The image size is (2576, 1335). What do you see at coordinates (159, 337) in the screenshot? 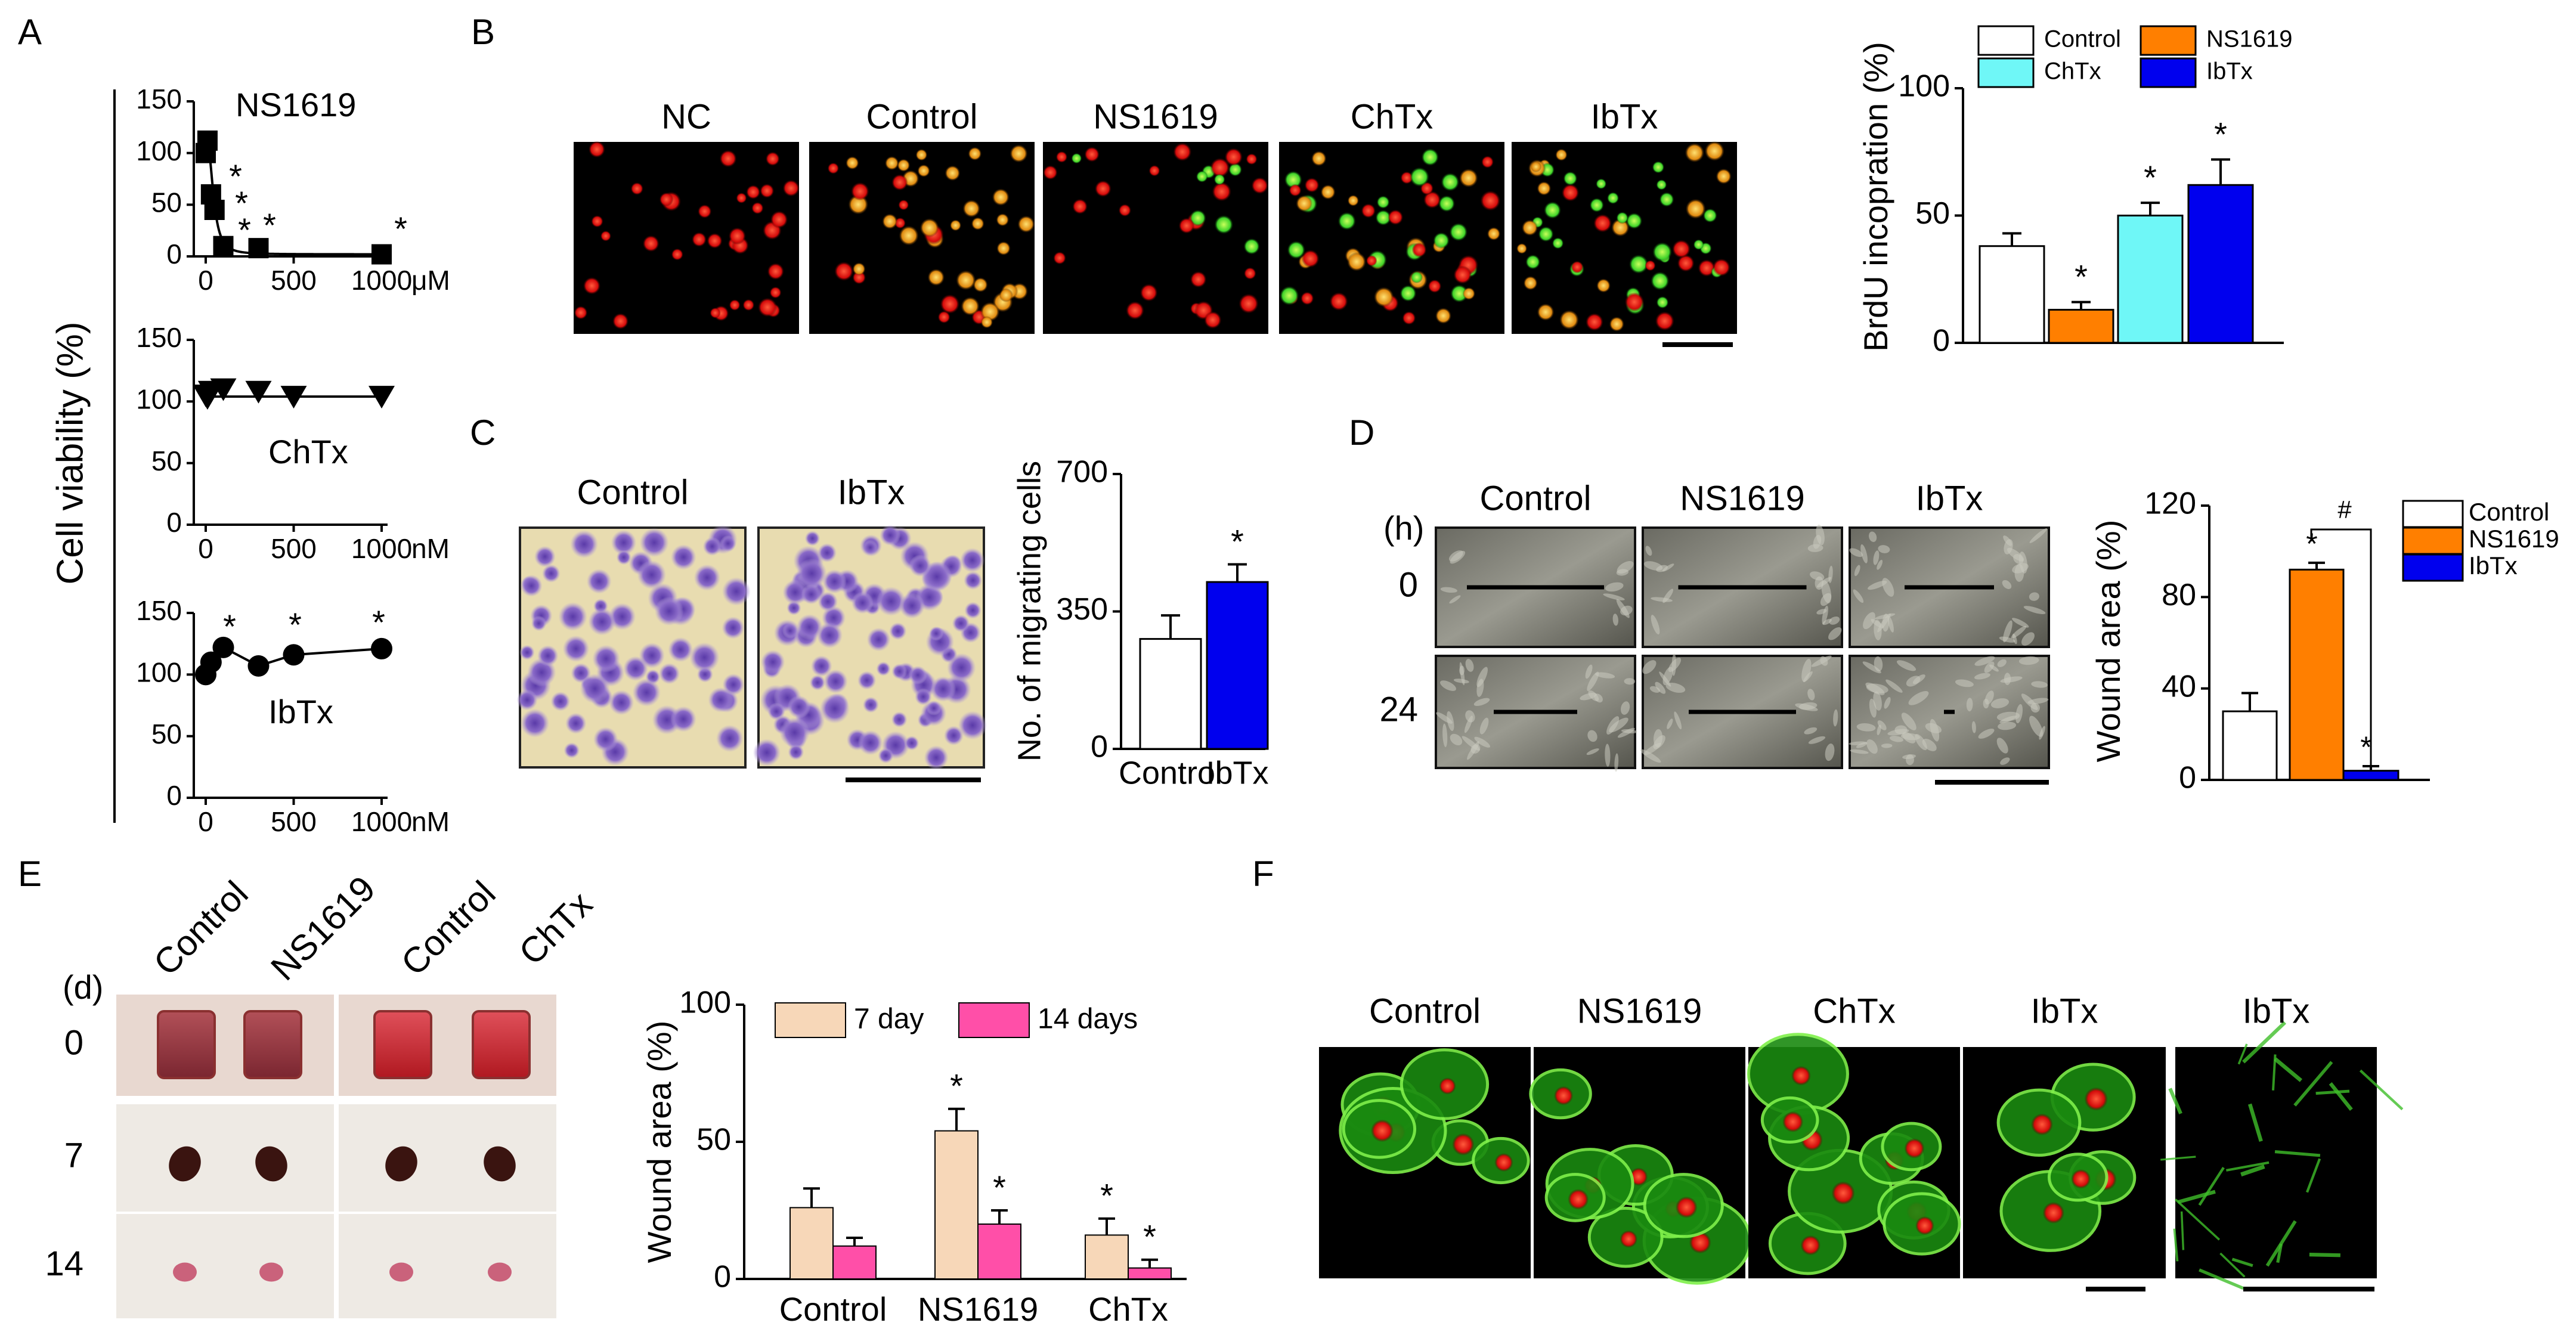
I see `y-tick-label: 150` at bounding box center [159, 337].